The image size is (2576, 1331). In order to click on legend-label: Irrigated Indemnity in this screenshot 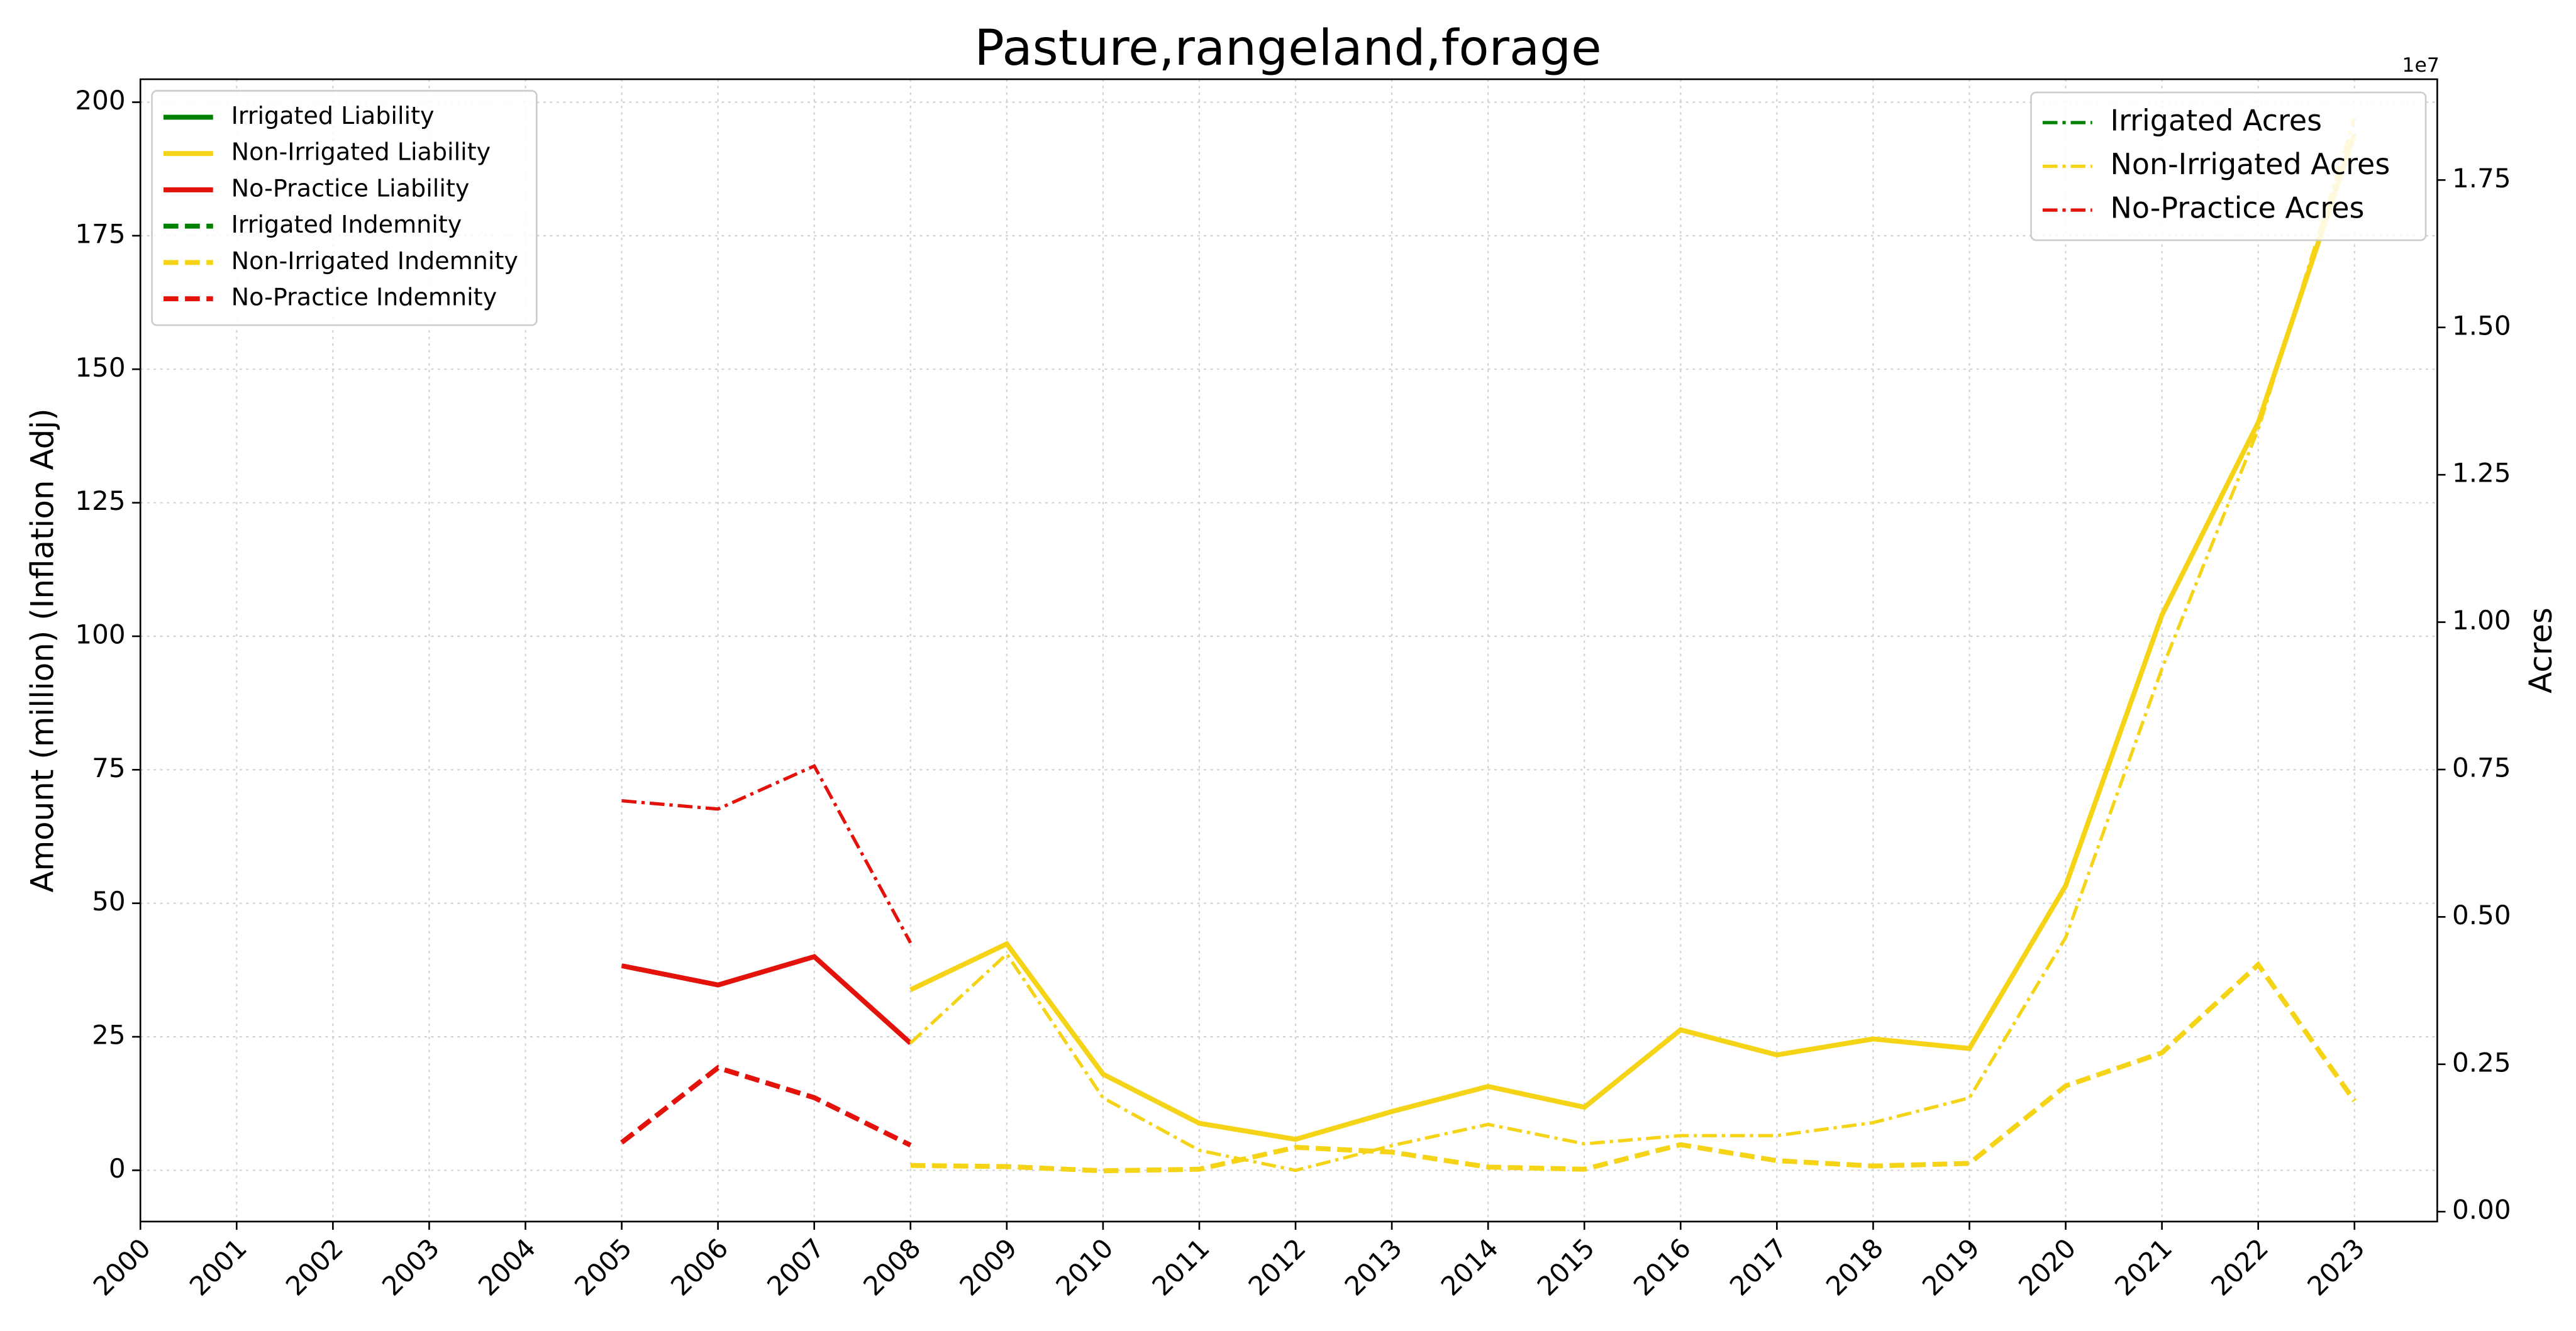, I will do `click(346, 225)`.